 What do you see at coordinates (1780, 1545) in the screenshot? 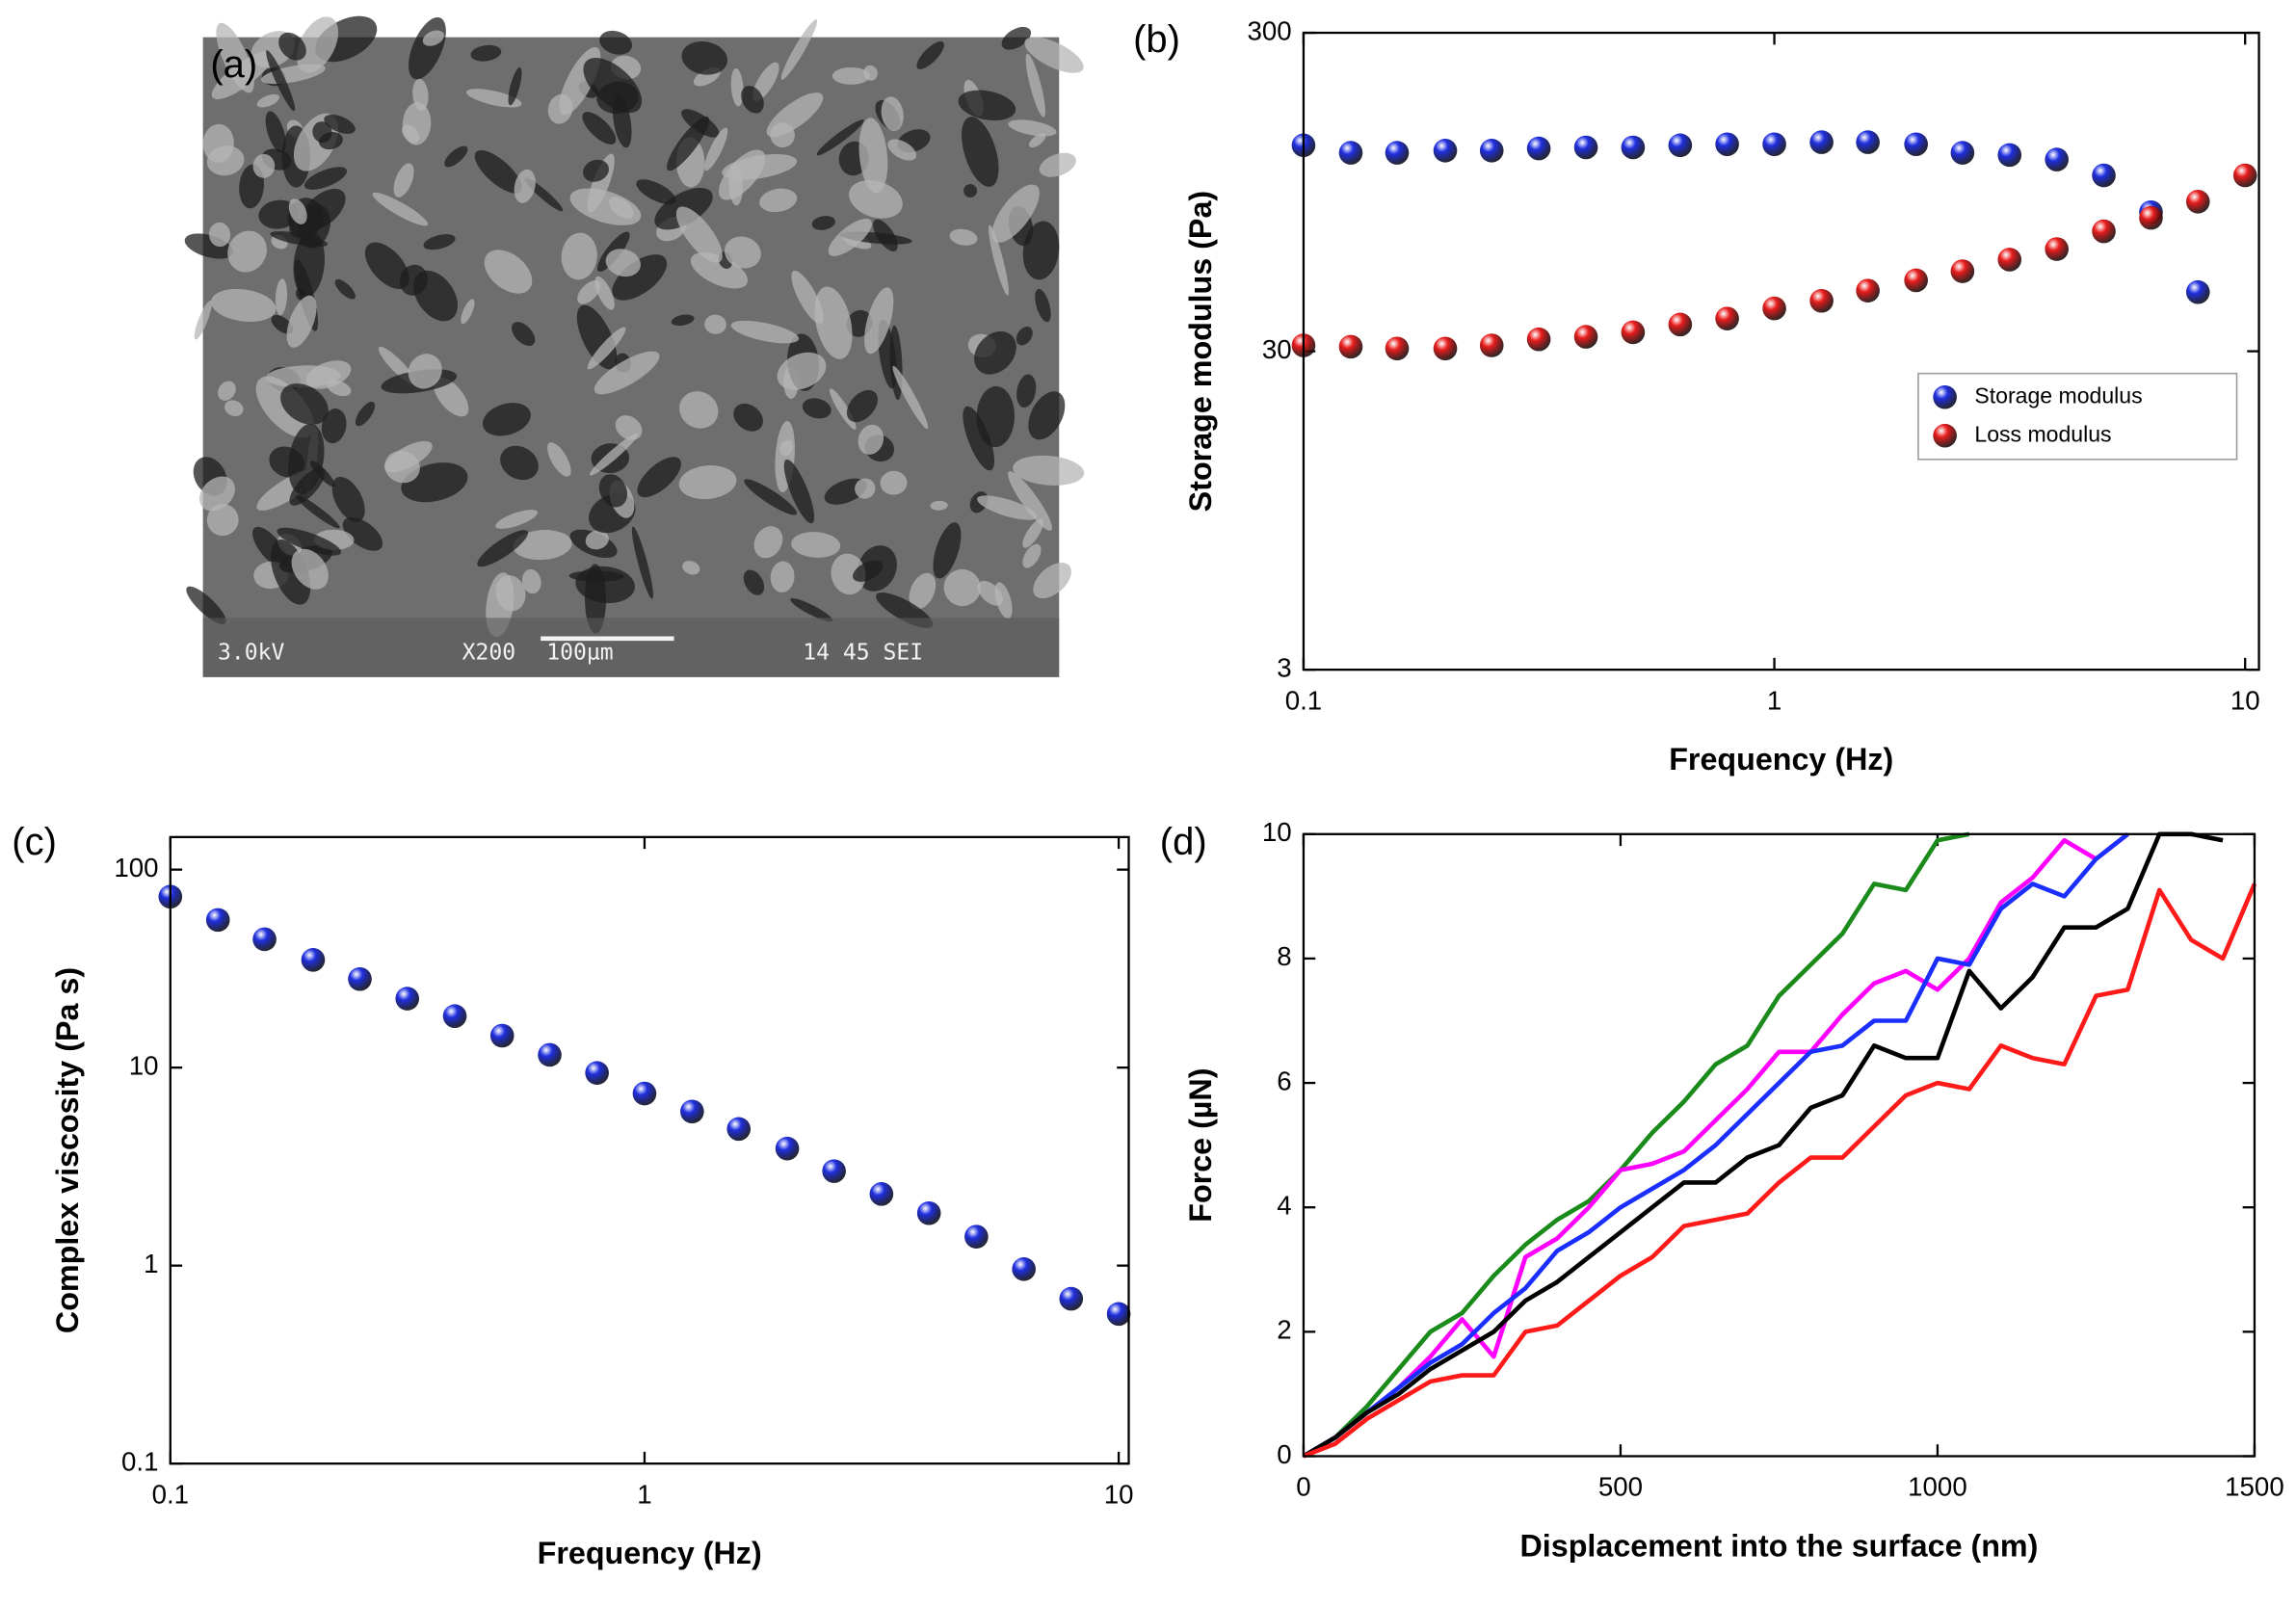
I see `x-axis-label: Displacement into the surface (nm)` at bounding box center [1780, 1545].